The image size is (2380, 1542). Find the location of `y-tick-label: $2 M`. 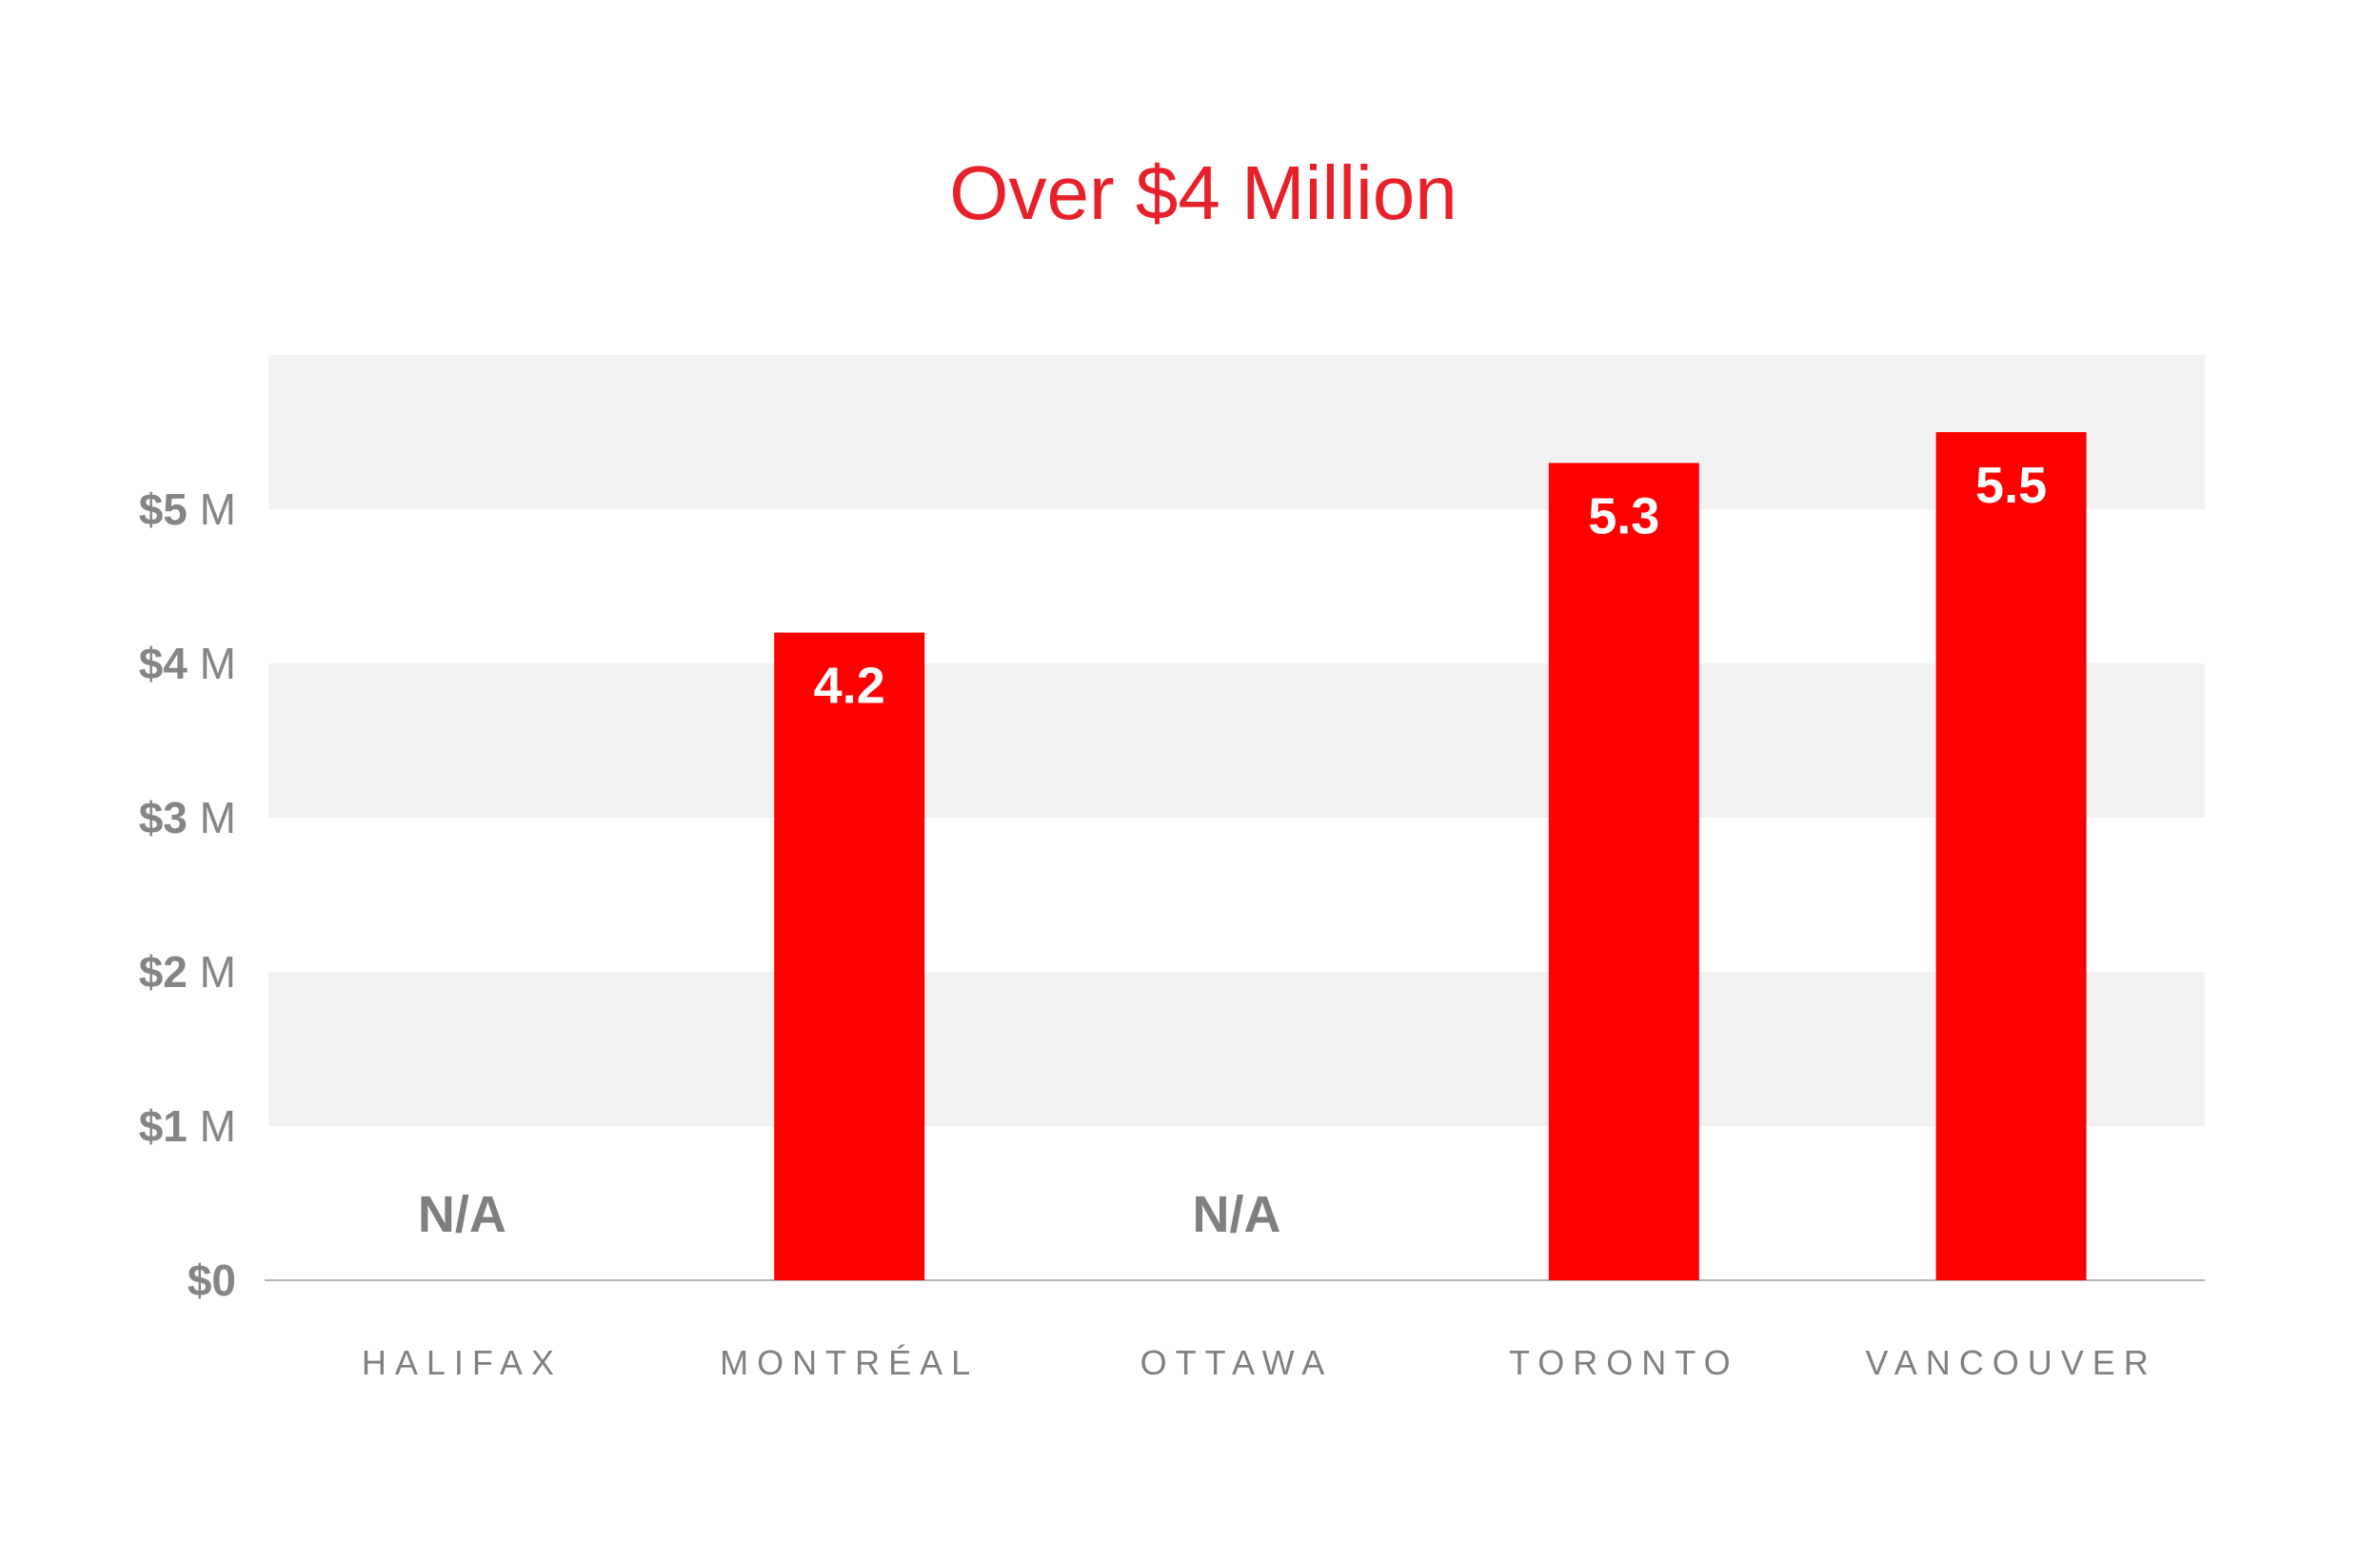

y-tick-label: $2 M is located at coordinates (187, 972).